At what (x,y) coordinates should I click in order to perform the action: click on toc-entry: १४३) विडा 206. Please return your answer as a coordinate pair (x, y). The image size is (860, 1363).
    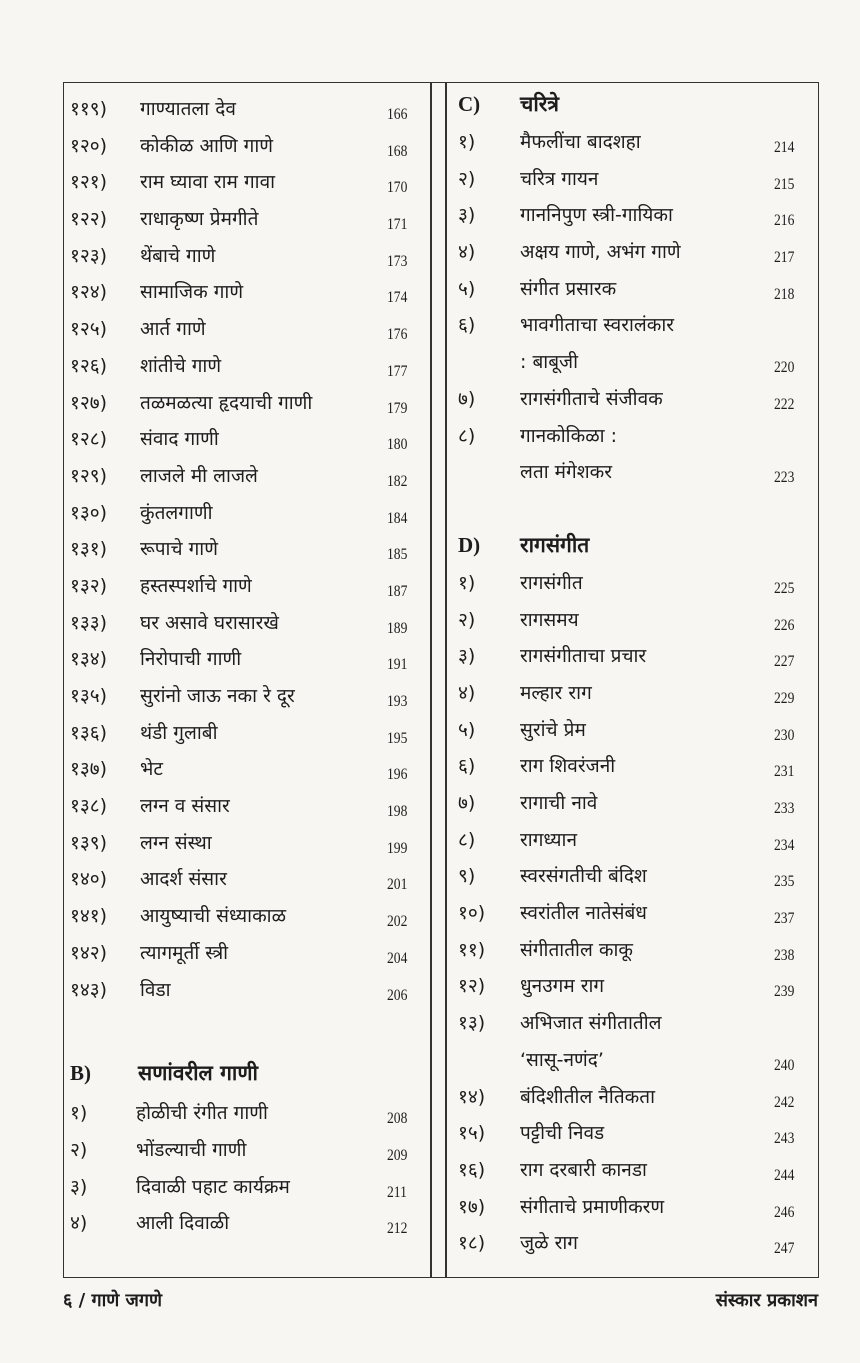
    Looking at the image, I should click on (245, 990).